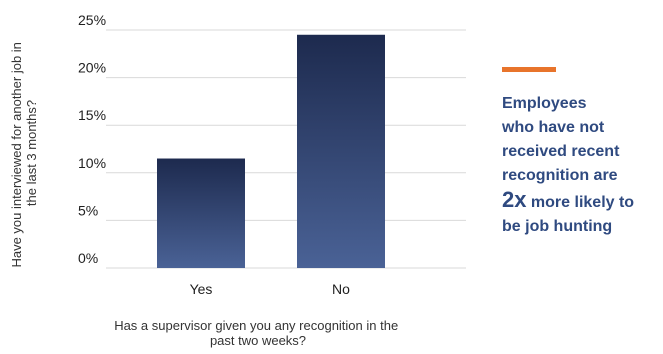 The width and height of the screenshot is (663, 354). What do you see at coordinates (553, 127) in the screenshot?
I see `callout-line: who have not` at bounding box center [553, 127].